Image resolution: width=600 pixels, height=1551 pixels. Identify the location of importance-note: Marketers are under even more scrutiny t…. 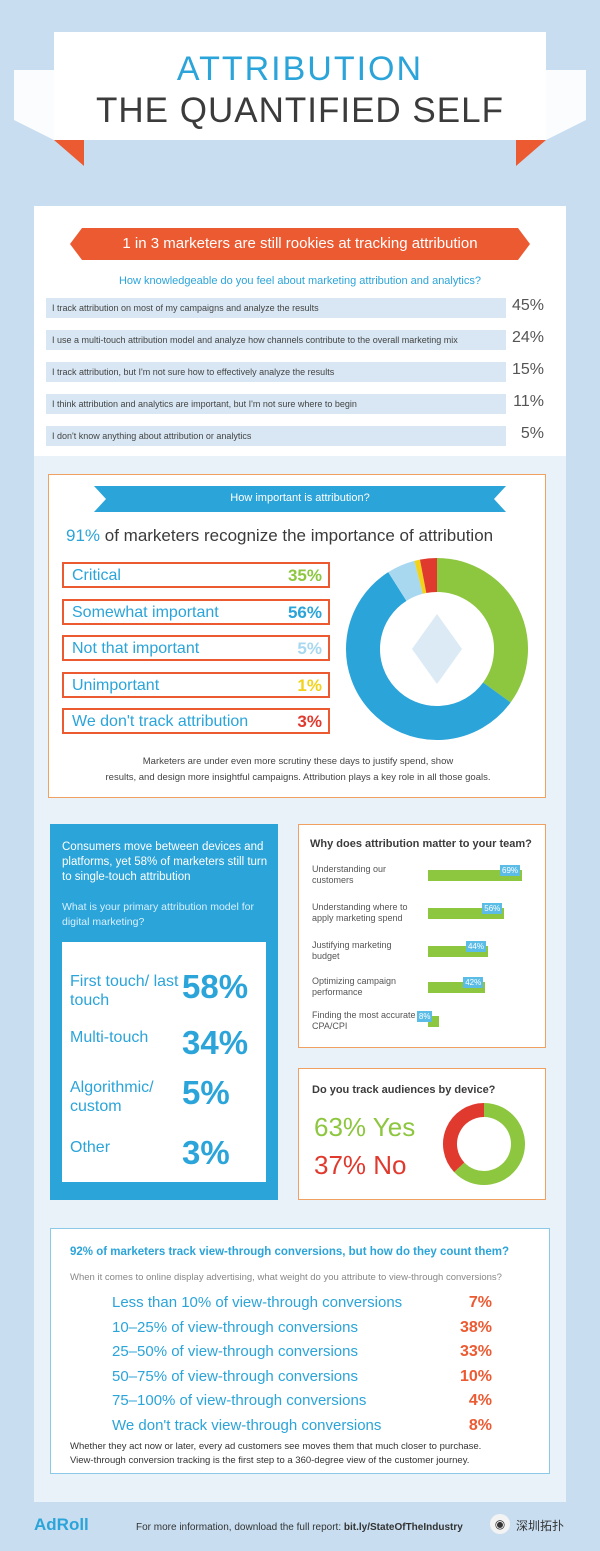
(298, 770).